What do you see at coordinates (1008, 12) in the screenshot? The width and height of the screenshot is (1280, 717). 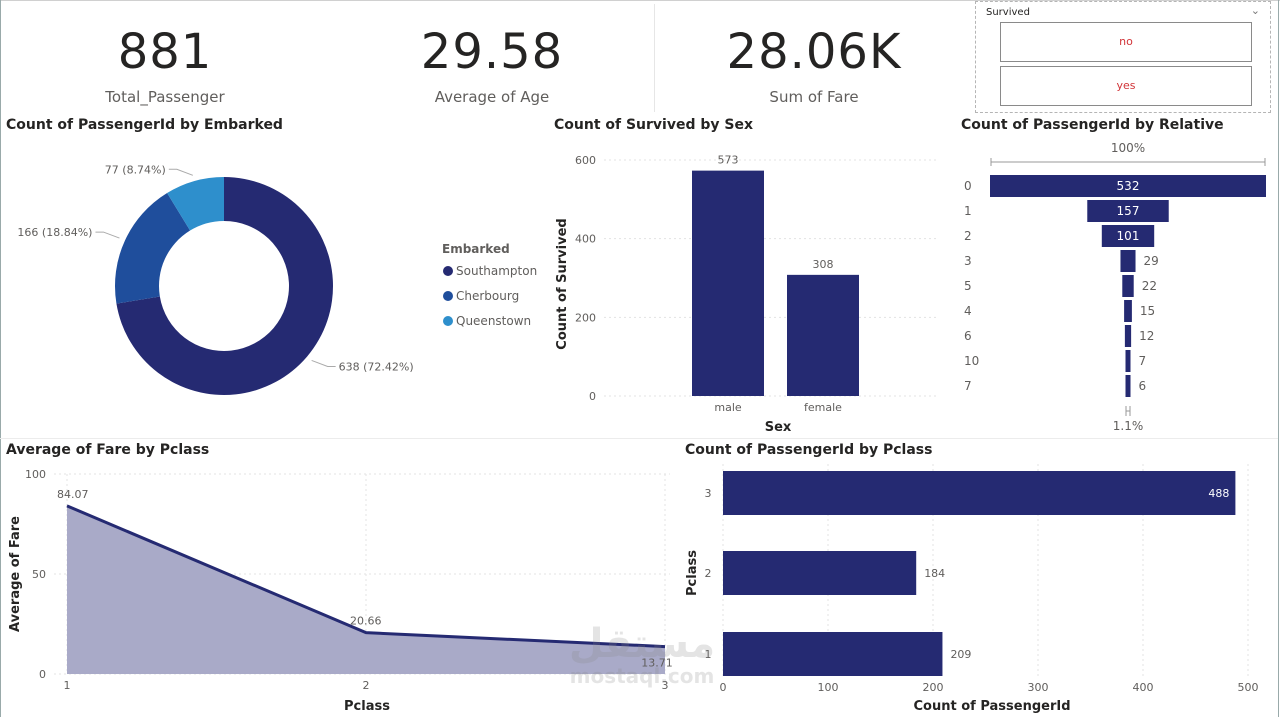 I see `slicer-title: Survived` at bounding box center [1008, 12].